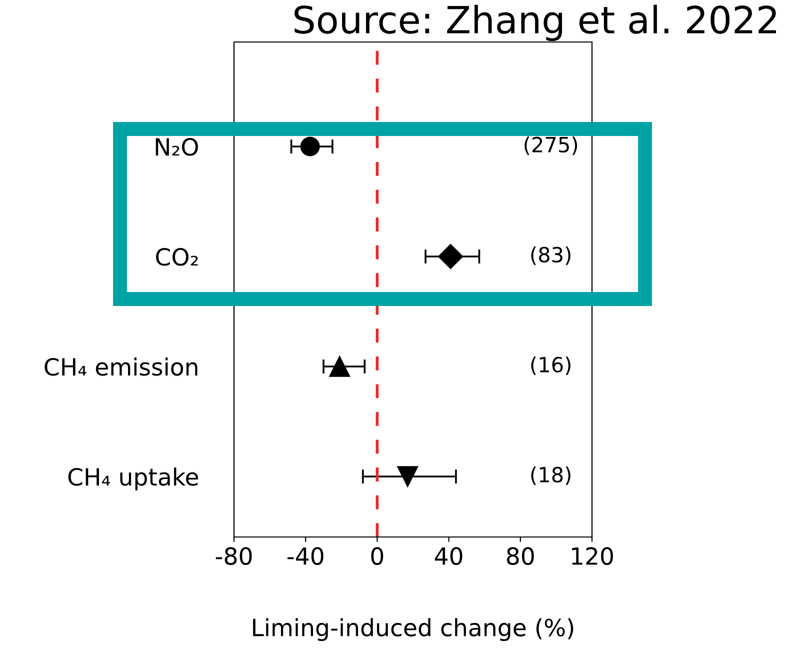  What do you see at coordinates (551, 145) in the screenshot?
I see `annotation: (275)` at bounding box center [551, 145].